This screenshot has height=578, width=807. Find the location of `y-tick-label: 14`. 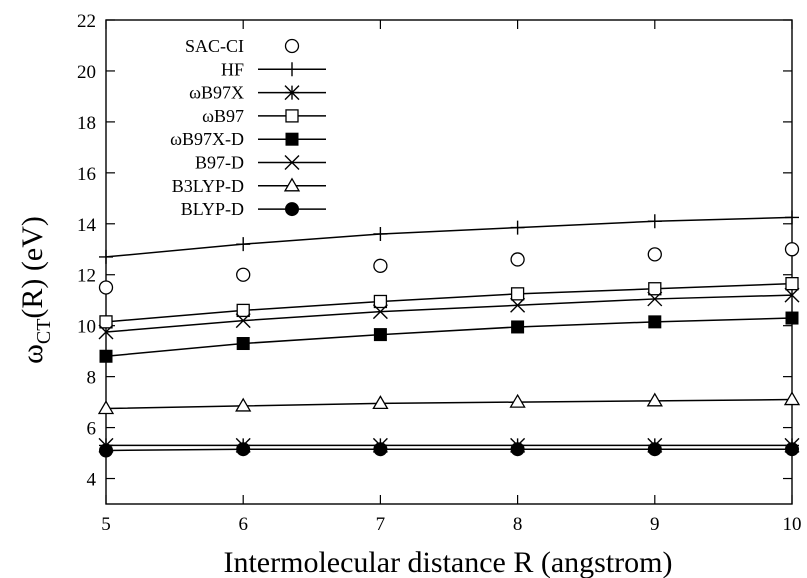

y-tick-label: 14 is located at coordinates (87, 225).